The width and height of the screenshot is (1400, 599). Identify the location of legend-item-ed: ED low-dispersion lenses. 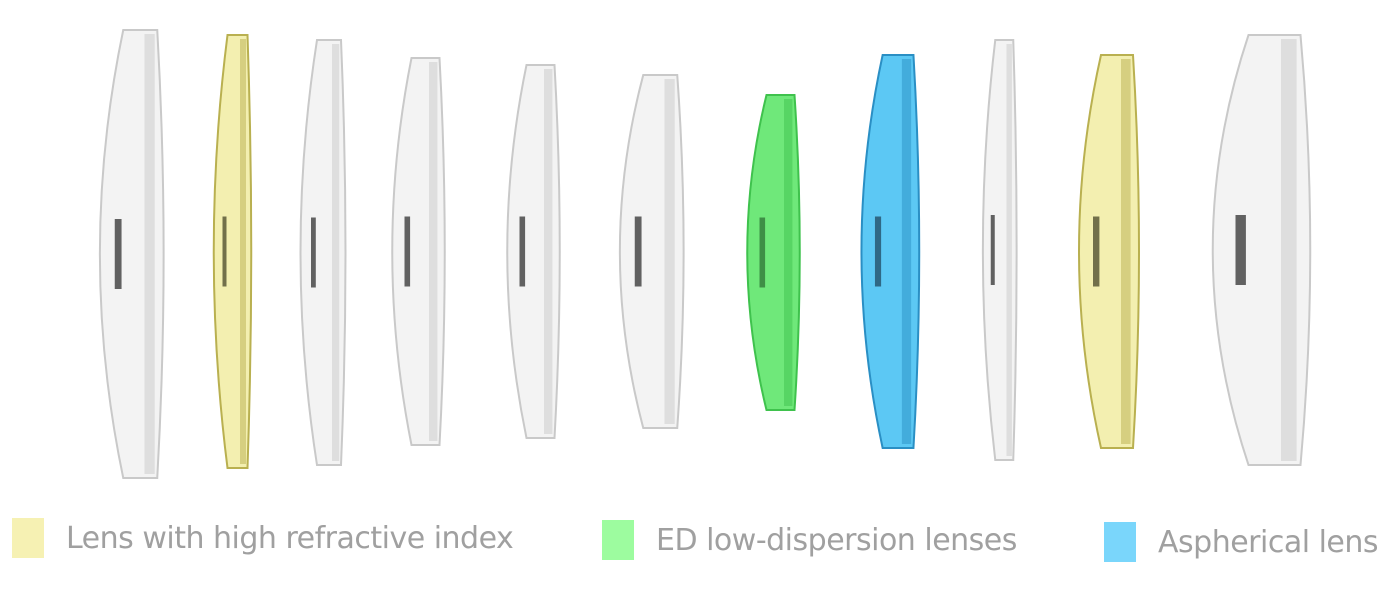
(809, 540).